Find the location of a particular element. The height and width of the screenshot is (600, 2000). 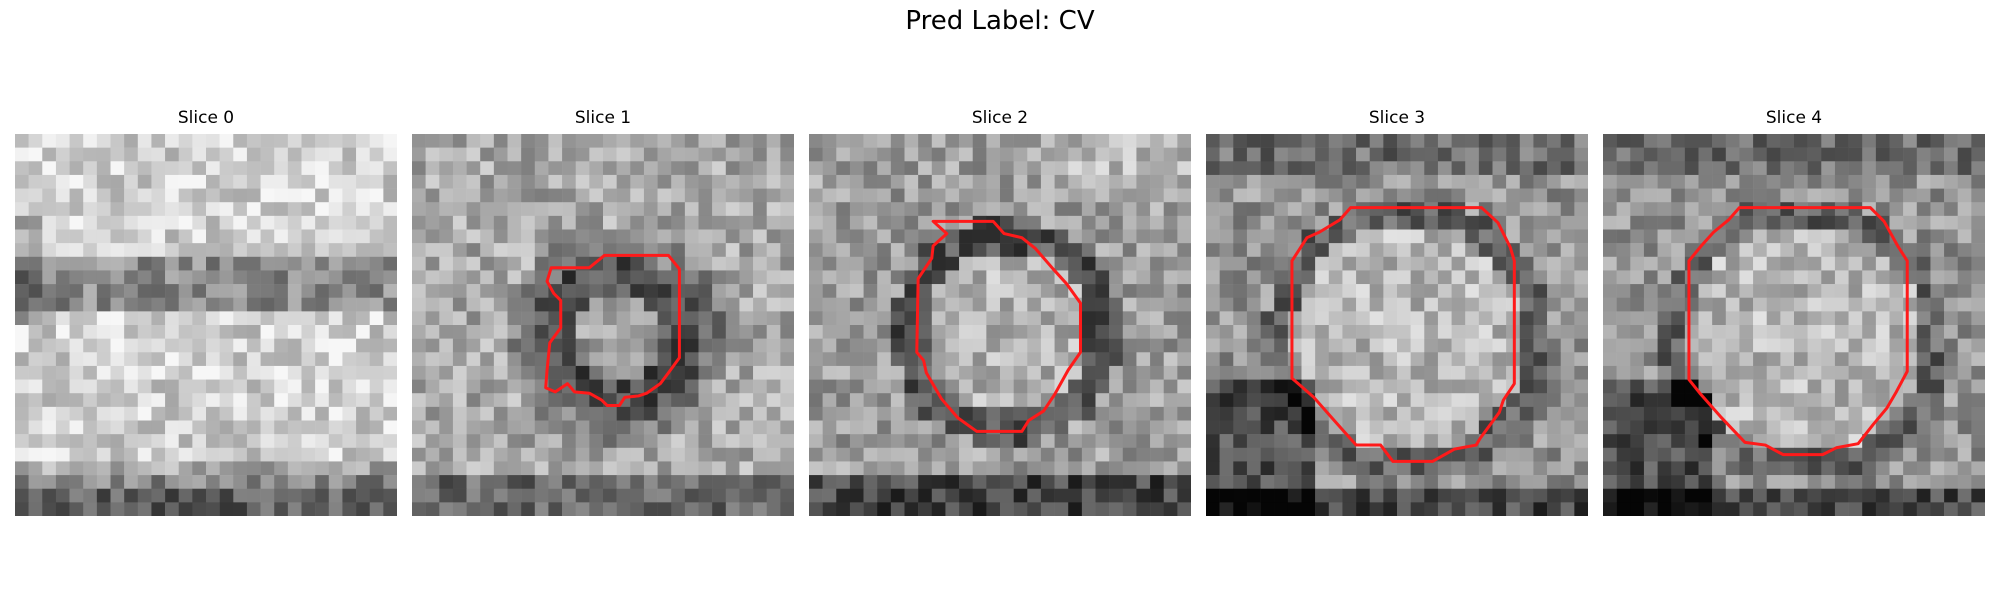

figure-title: Pred Label: CV is located at coordinates (1000, 21).